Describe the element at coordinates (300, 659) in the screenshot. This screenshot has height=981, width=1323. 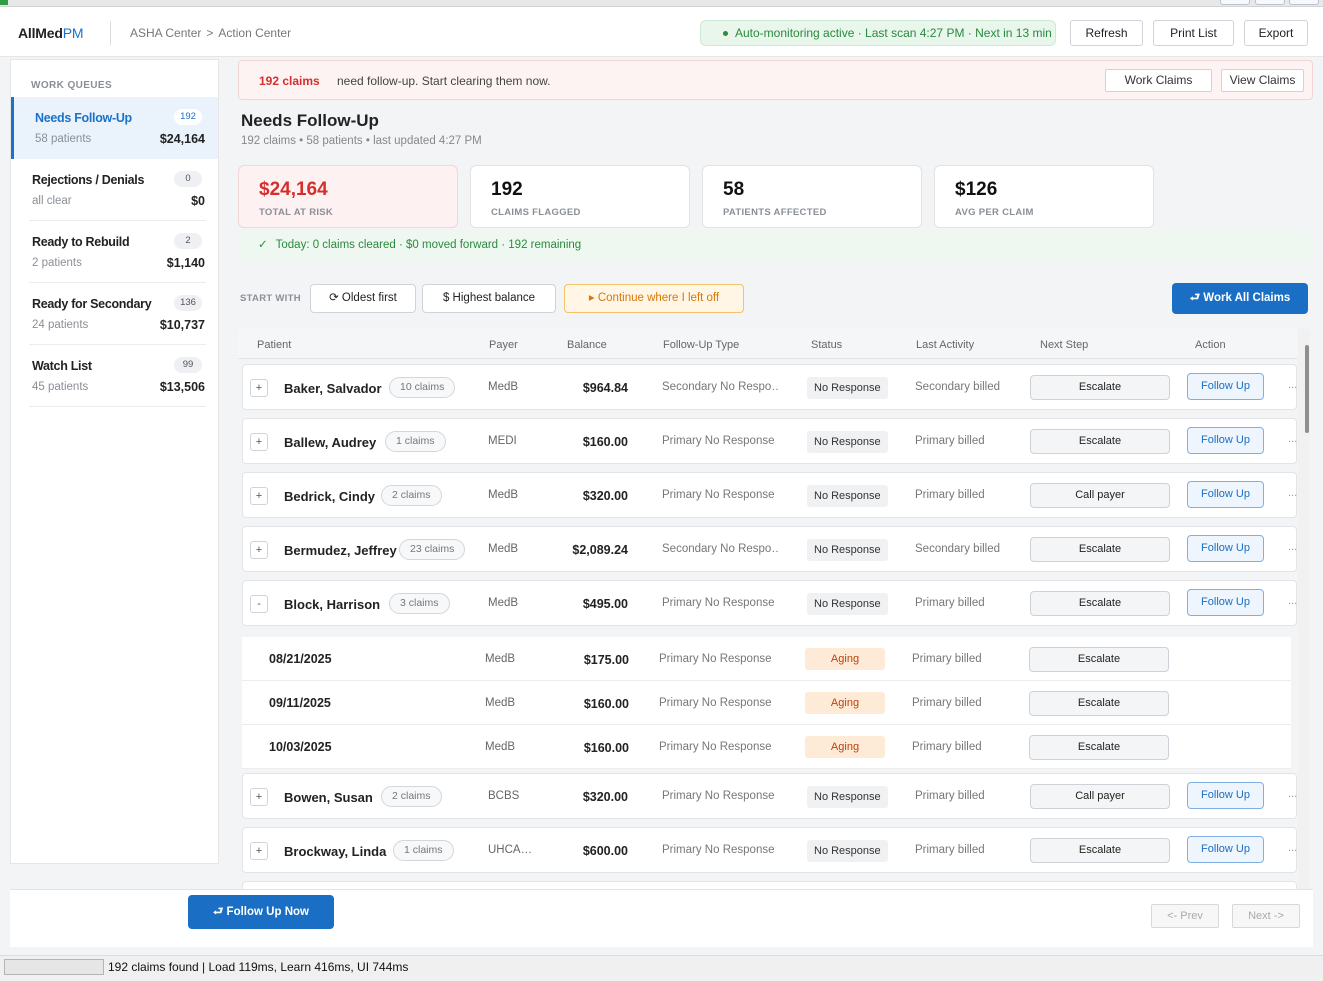
I see `claim-date: 08/21/2025` at that location.